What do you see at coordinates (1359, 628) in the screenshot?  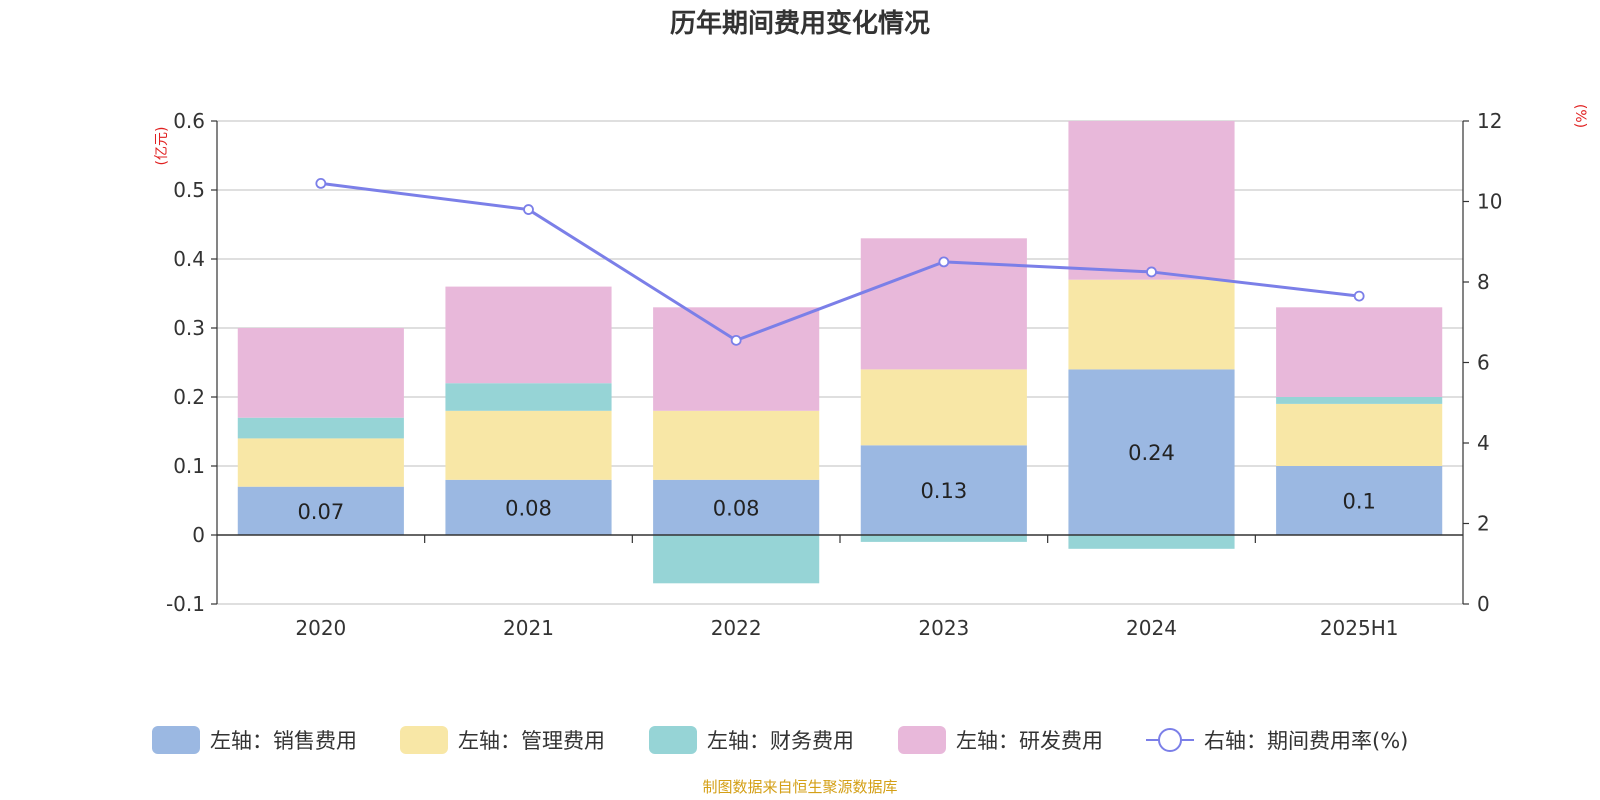 I see `category-label: 2025H1` at bounding box center [1359, 628].